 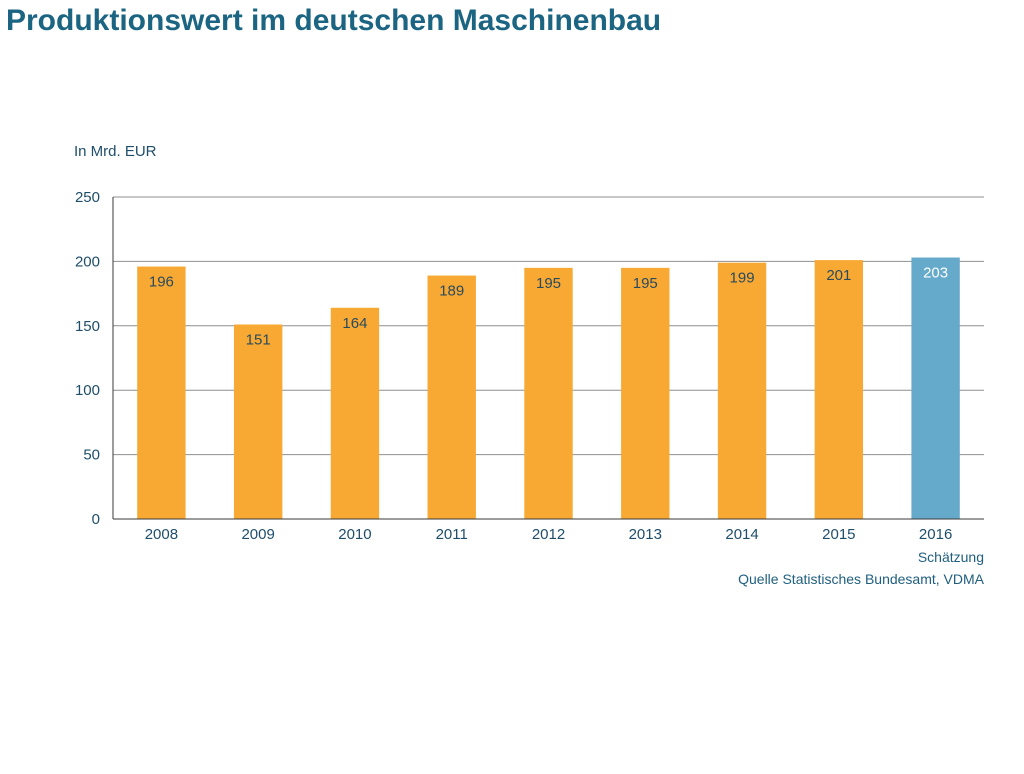 What do you see at coordinates (87, 326) in the screenshot?
I see `y-tick-label: 150` at bounding box center [87, 326].